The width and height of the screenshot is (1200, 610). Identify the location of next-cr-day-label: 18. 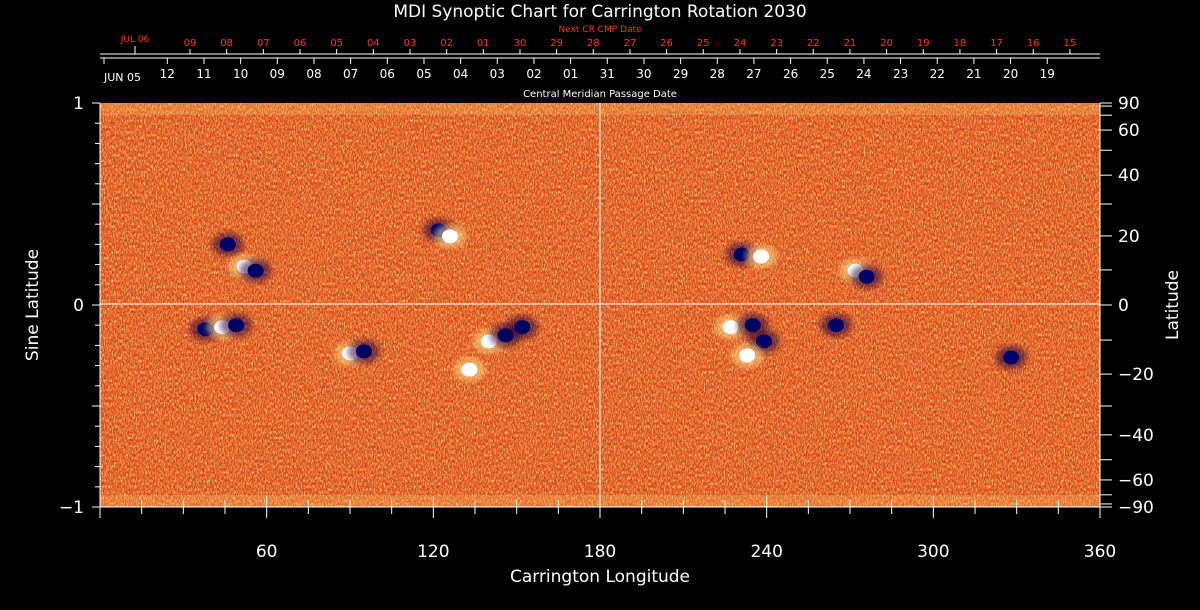
(960, 43).